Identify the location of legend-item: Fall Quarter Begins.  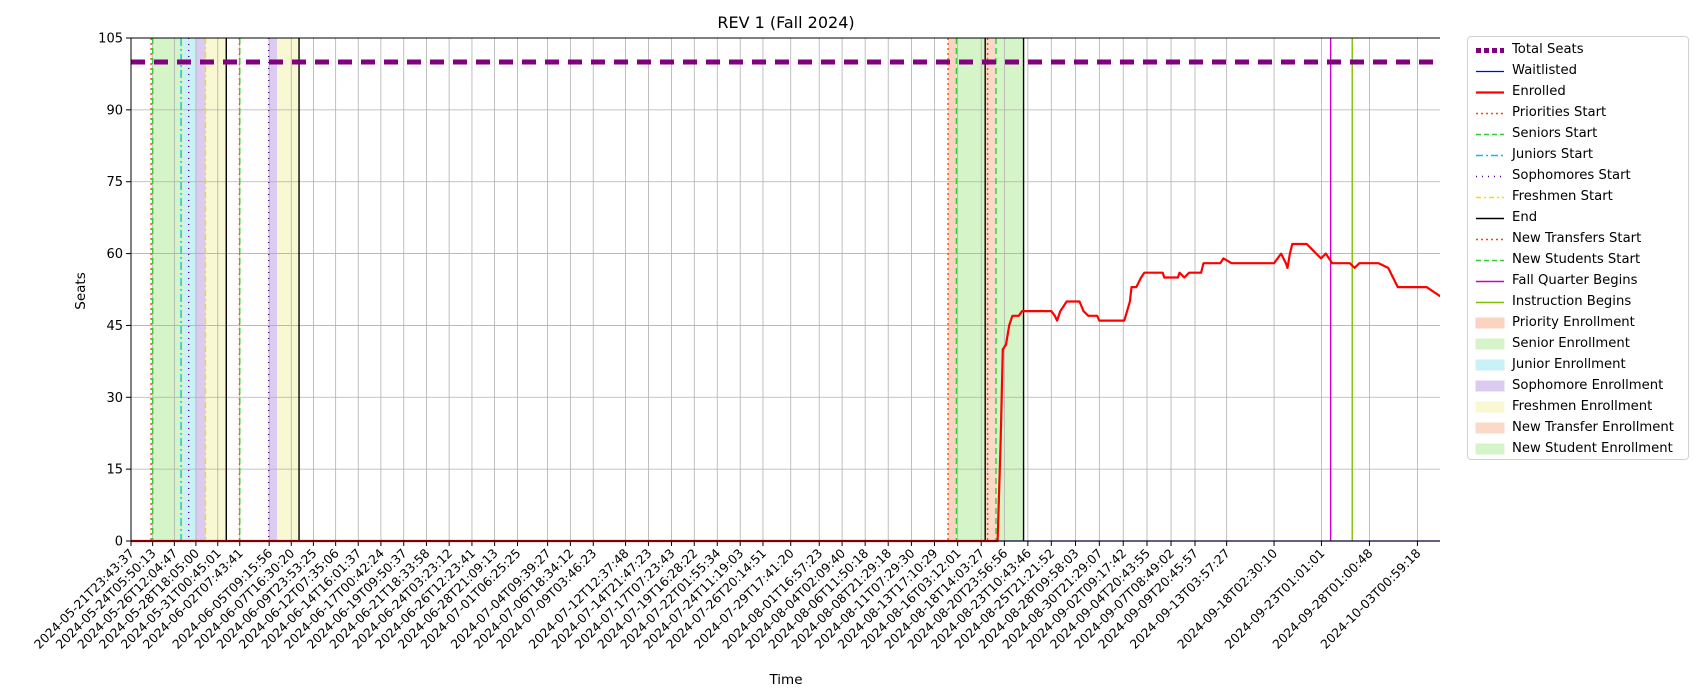
(1578, 281).